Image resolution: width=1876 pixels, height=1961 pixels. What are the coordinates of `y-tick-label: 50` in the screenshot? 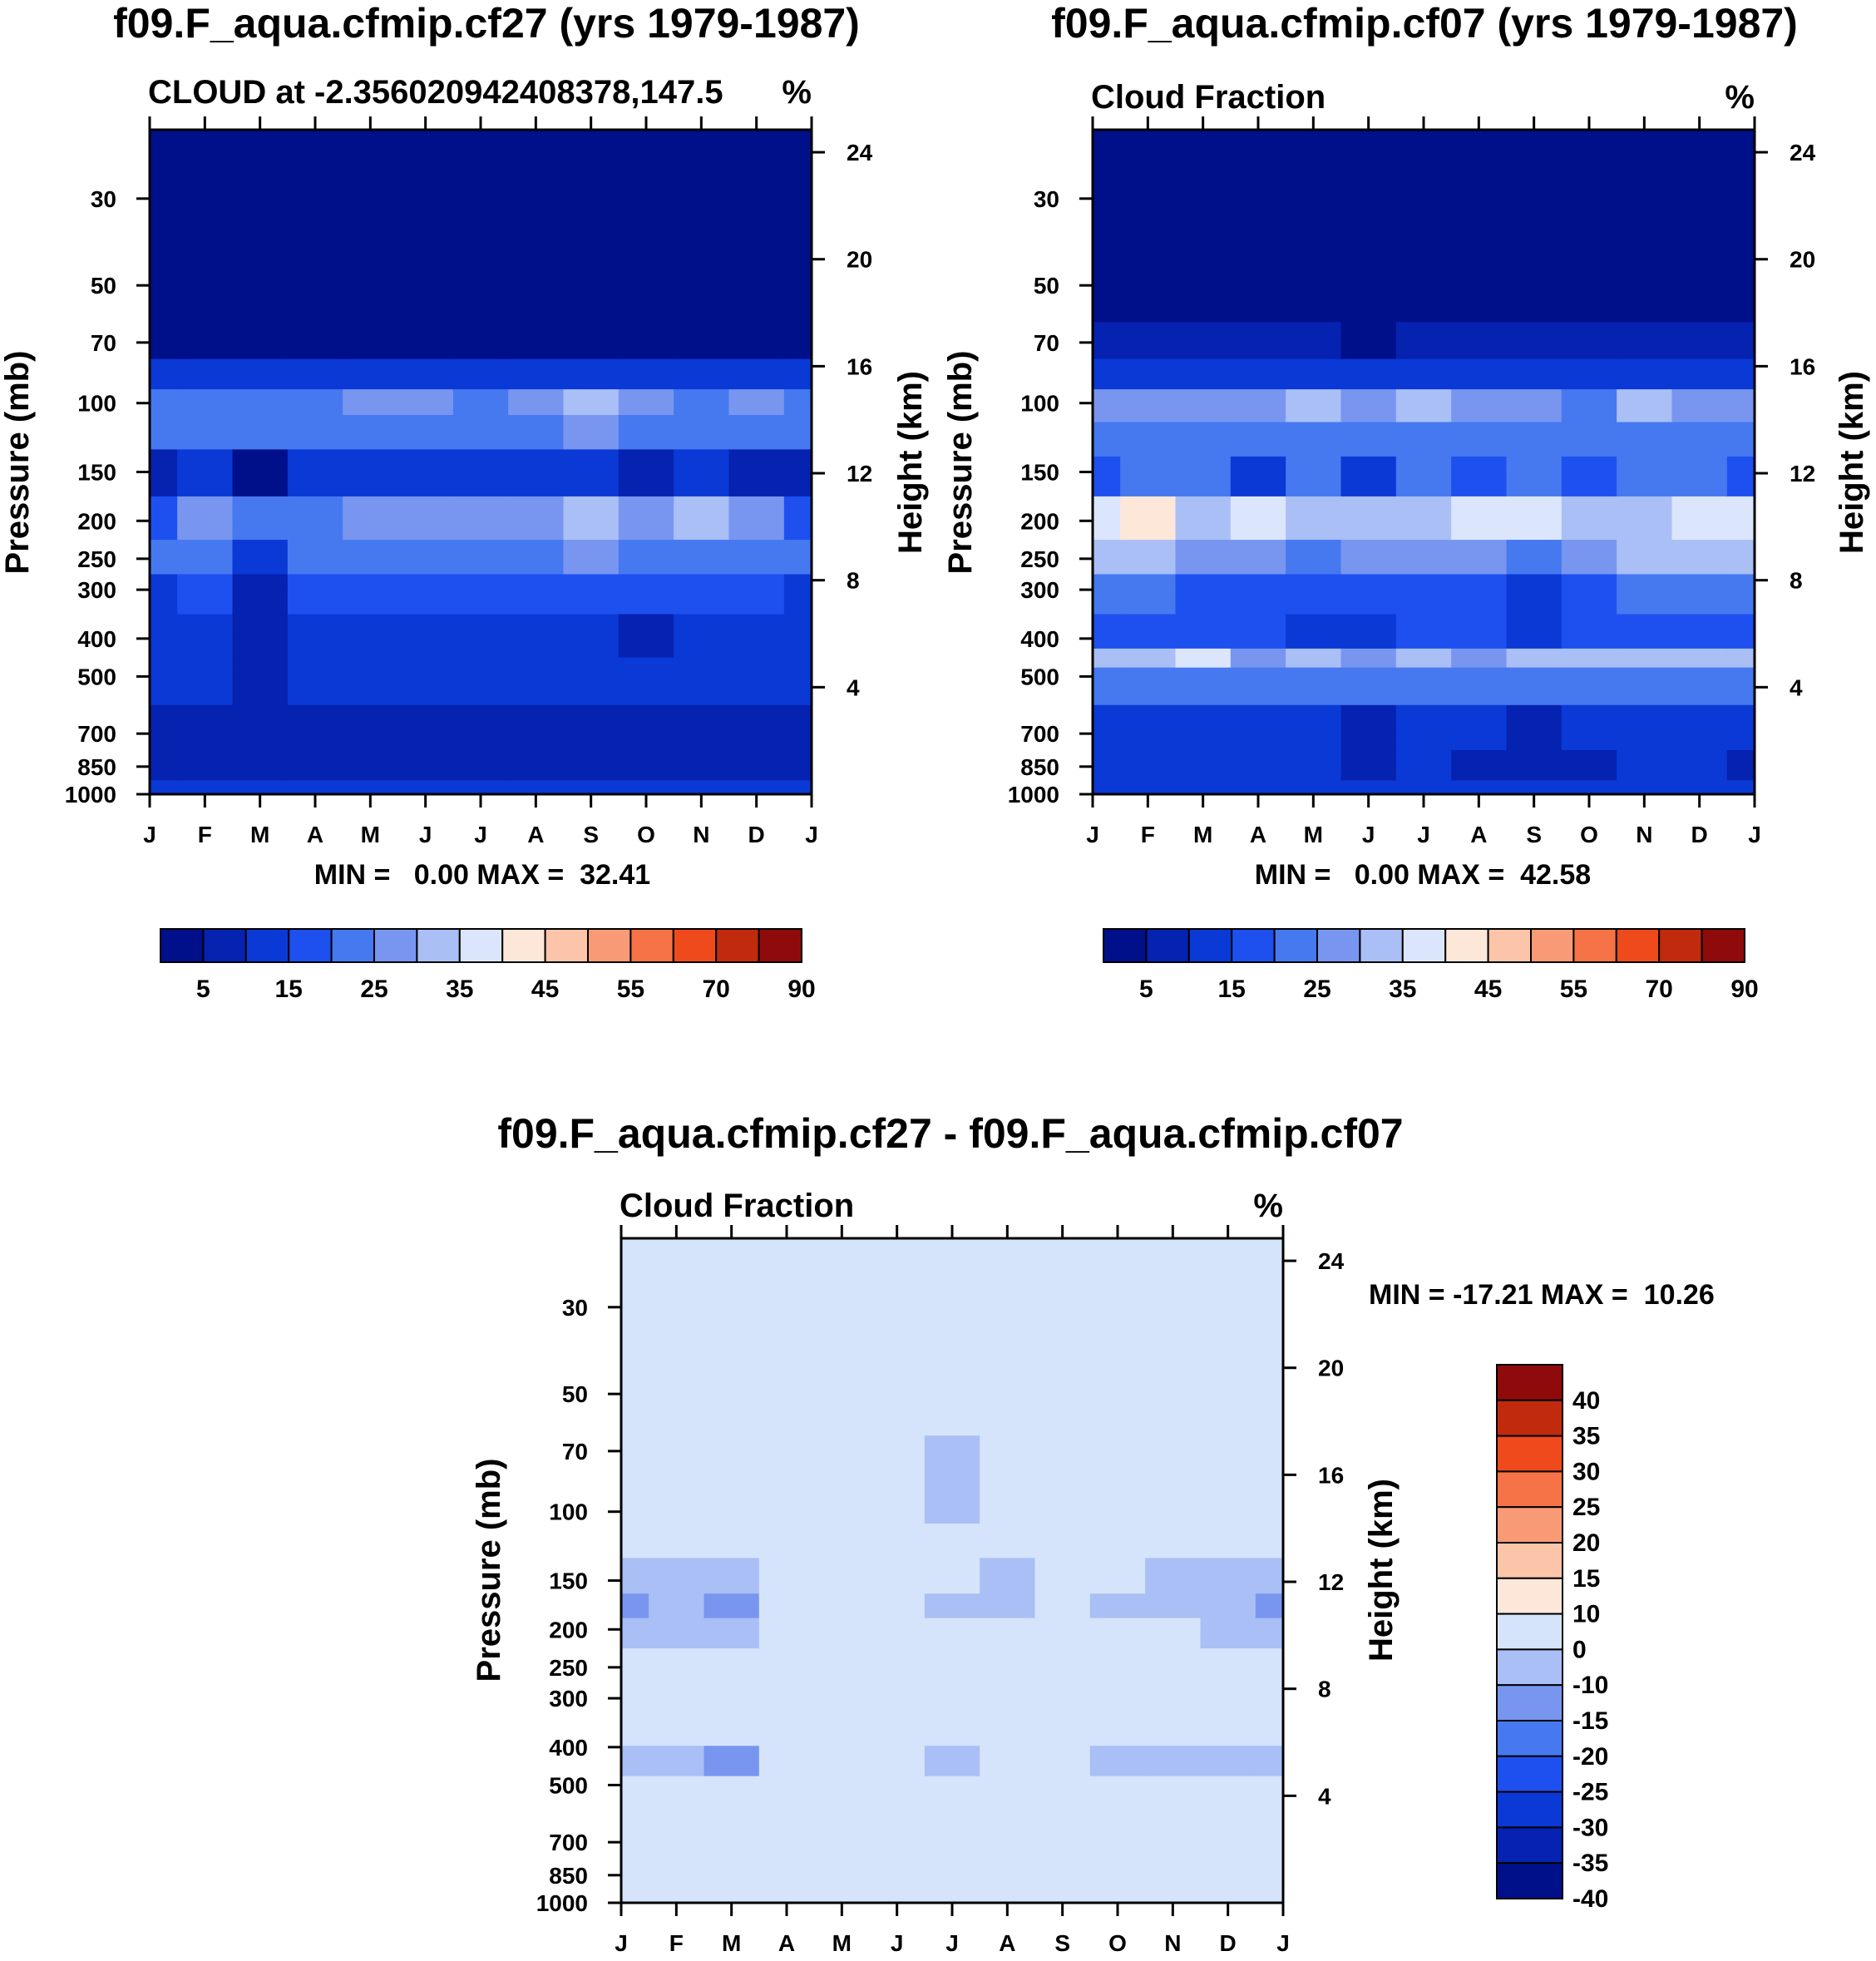 It's located at (575, 1394).